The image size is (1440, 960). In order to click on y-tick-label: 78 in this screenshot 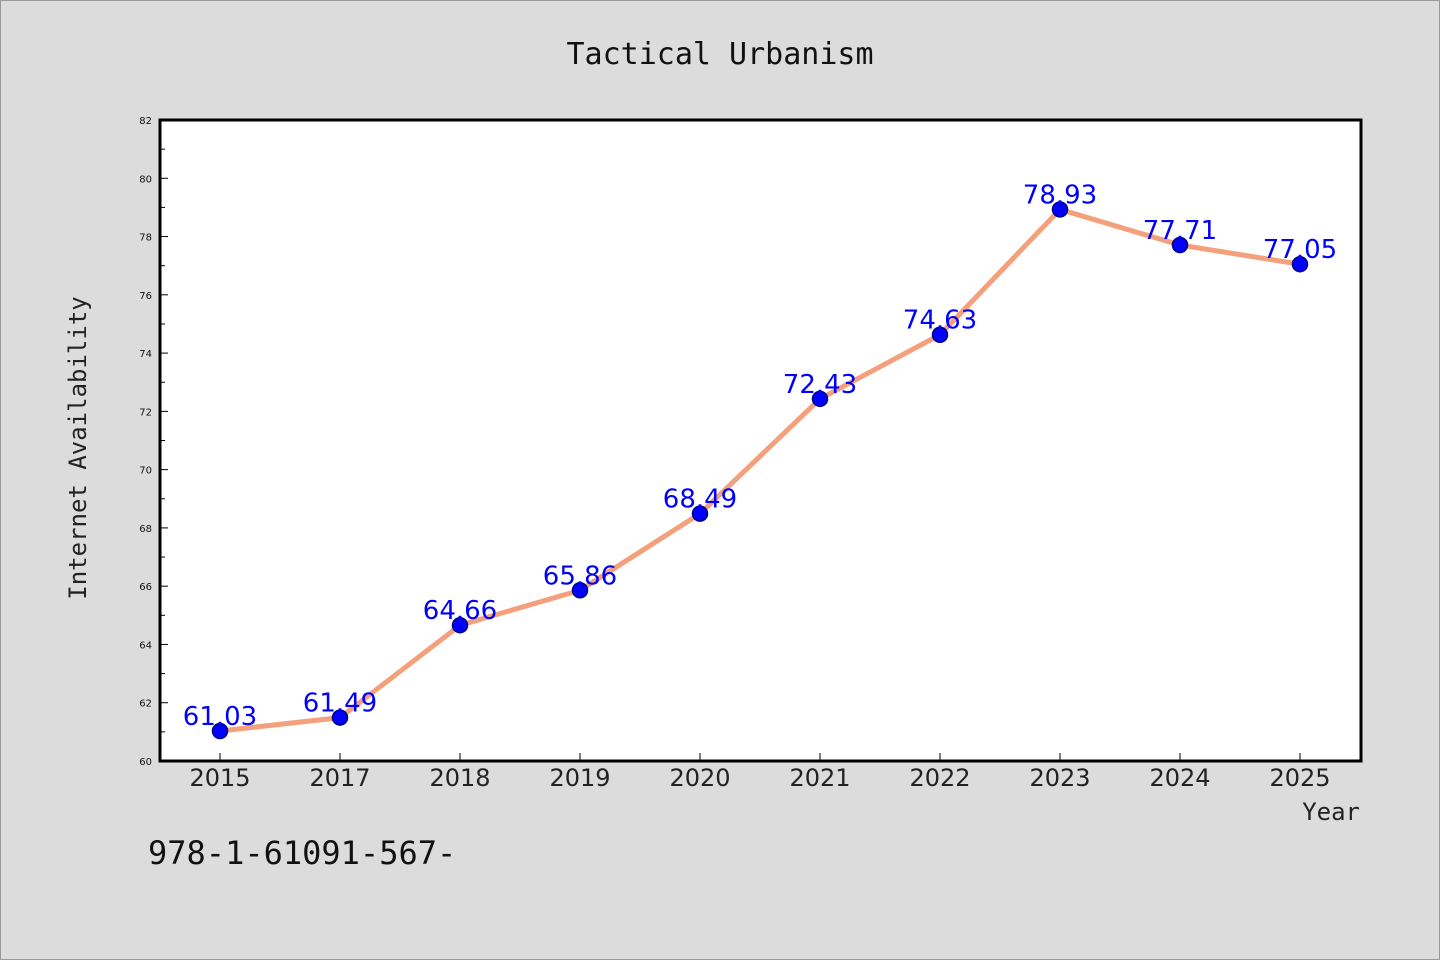, I will do `click(145, 238)`.